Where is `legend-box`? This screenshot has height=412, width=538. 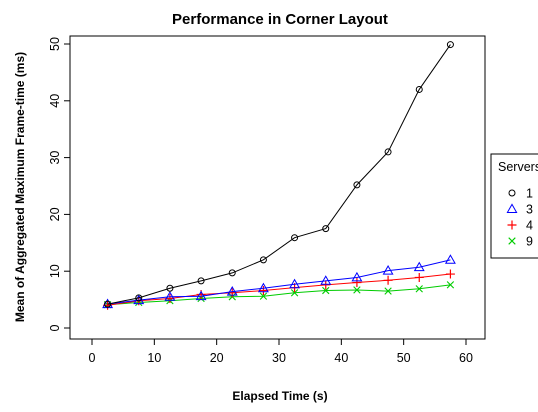 legend-box is located at coordinates (514, 206).